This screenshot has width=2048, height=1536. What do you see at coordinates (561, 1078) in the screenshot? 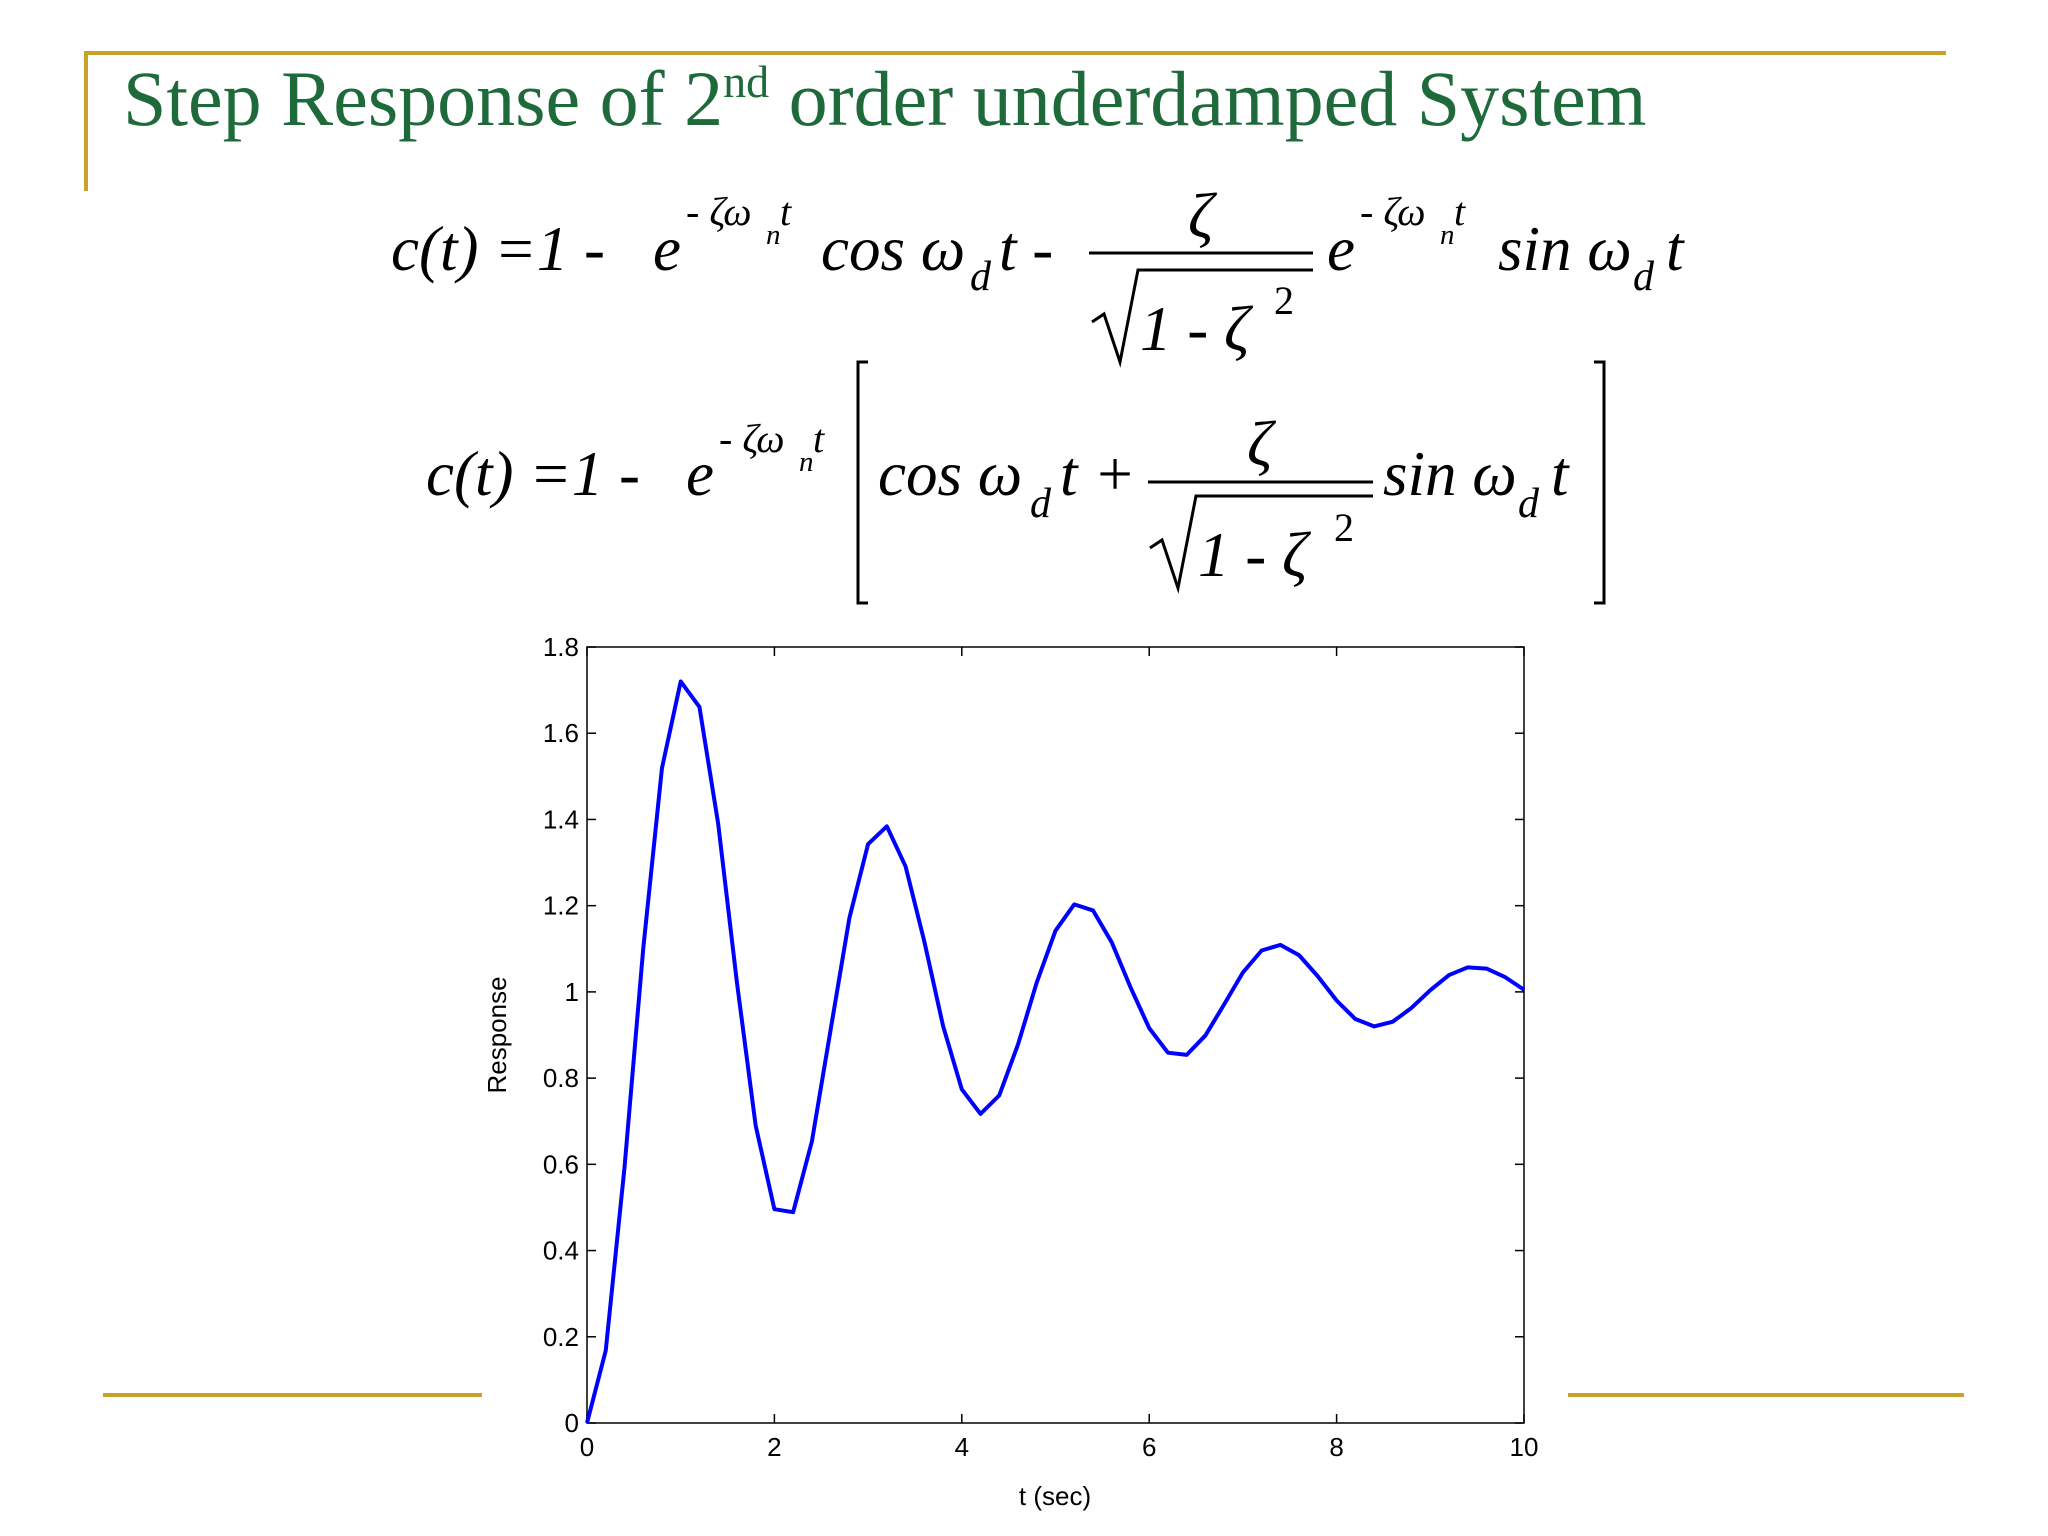
I see `y-tick-label: 0.8` at bounding box center [561, 1078].